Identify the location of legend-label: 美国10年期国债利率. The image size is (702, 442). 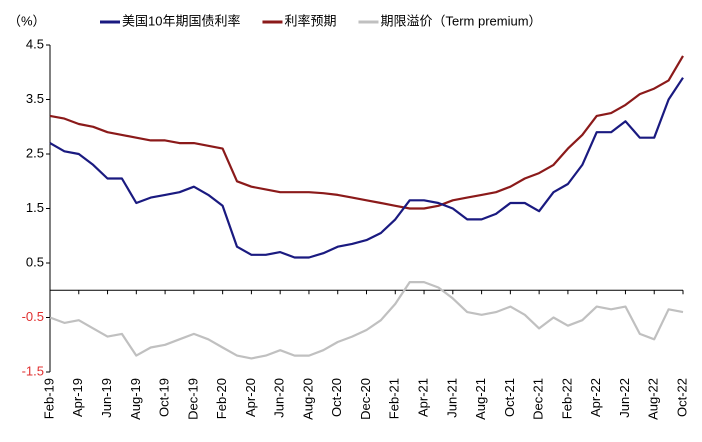
(181, 20).